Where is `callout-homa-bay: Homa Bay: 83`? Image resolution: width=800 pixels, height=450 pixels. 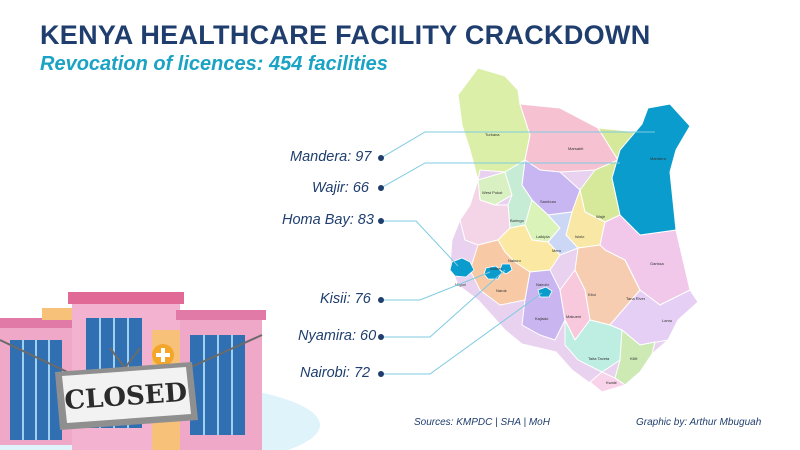 callout-homa-bay: Homa Bay: 83 is located at coordinates (328, 220).